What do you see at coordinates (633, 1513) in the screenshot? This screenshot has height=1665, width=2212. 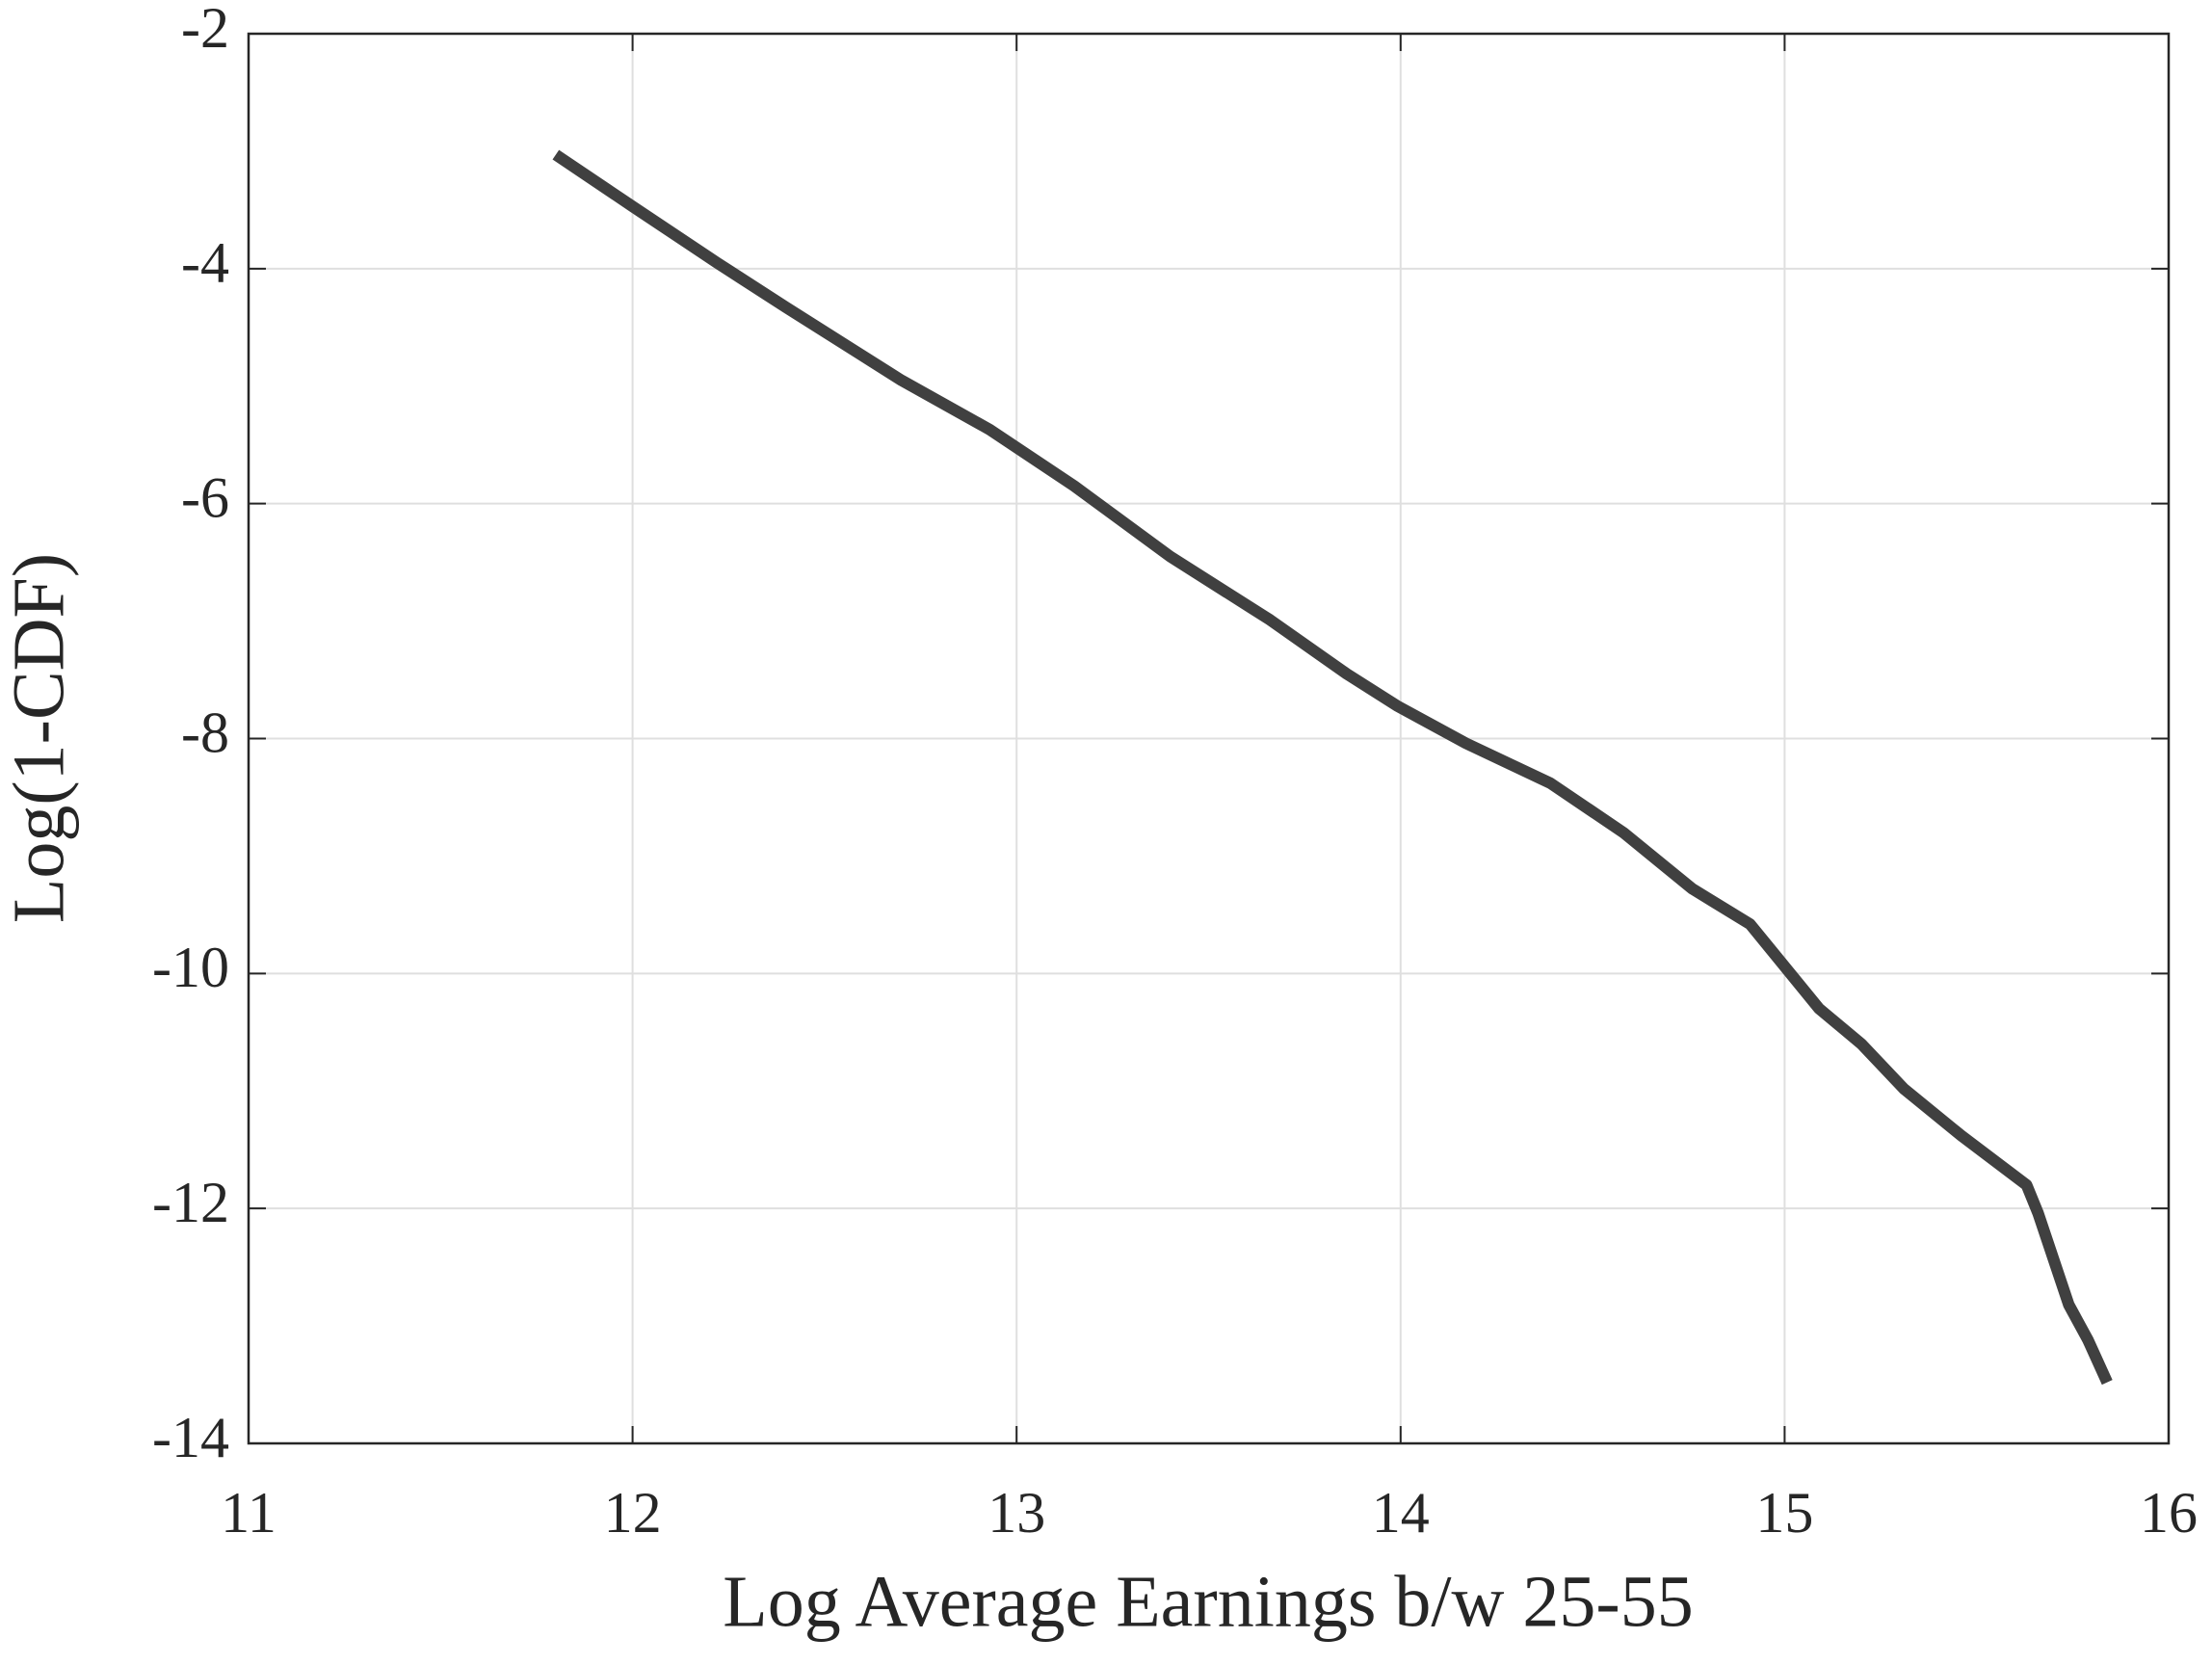 I see `x-tick-label: 12` at bounding box center [633, 1513].